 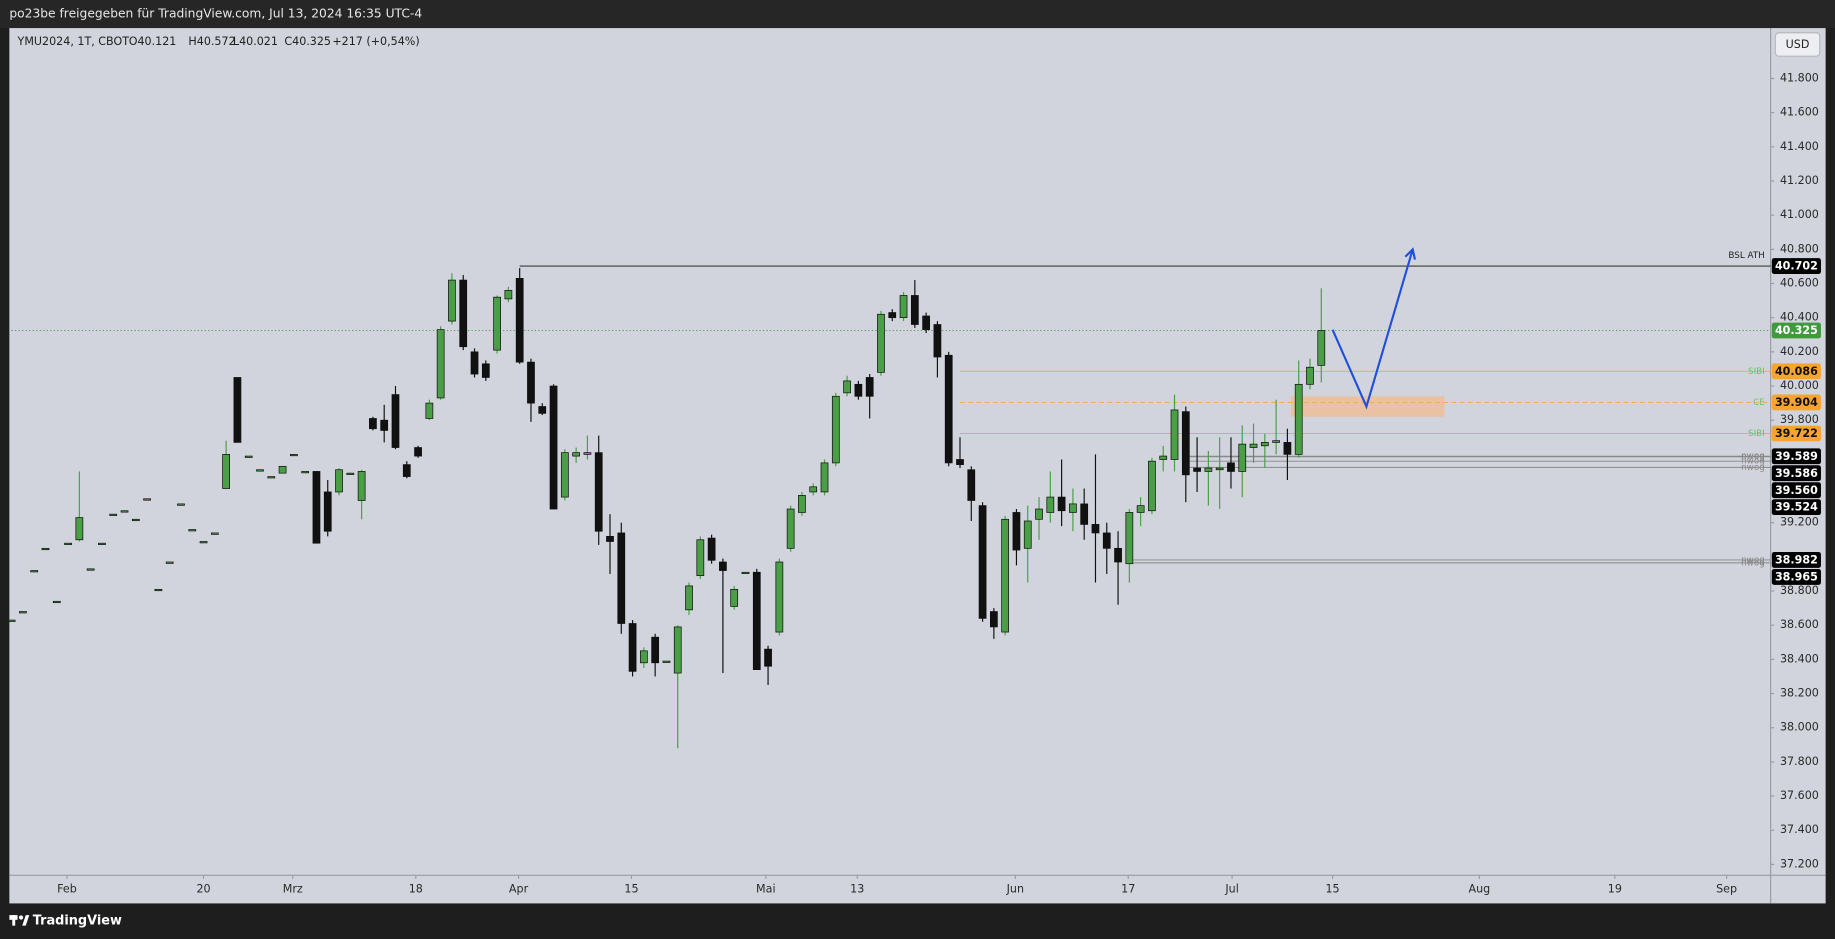 I want to click on y-tick-label: 41.800, so click(x=1799, y=77).